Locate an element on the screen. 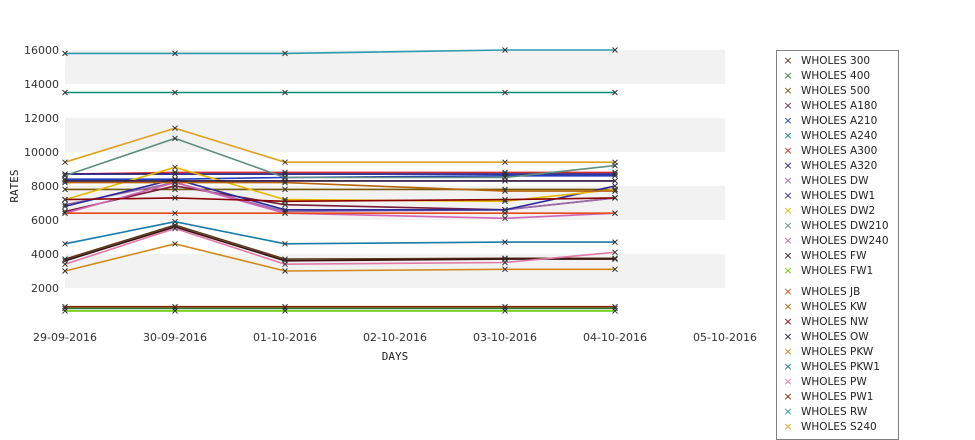 The width and height of the screenshot is (975, 440). x-tick-label: 05-10-2016 is located at coordinates (725, 337).